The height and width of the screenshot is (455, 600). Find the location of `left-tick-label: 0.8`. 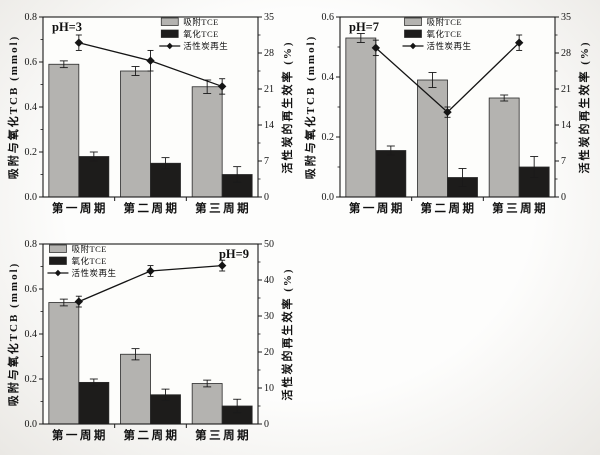

left-tick-label: 0.8 is located at coordinates (31, 17).